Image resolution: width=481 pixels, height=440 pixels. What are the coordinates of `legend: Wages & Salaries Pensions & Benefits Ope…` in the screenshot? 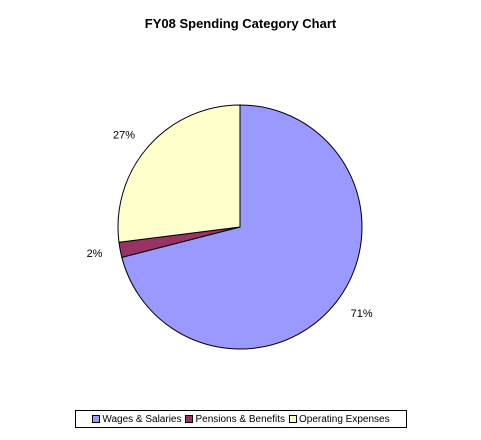 It's located at (241, 419).